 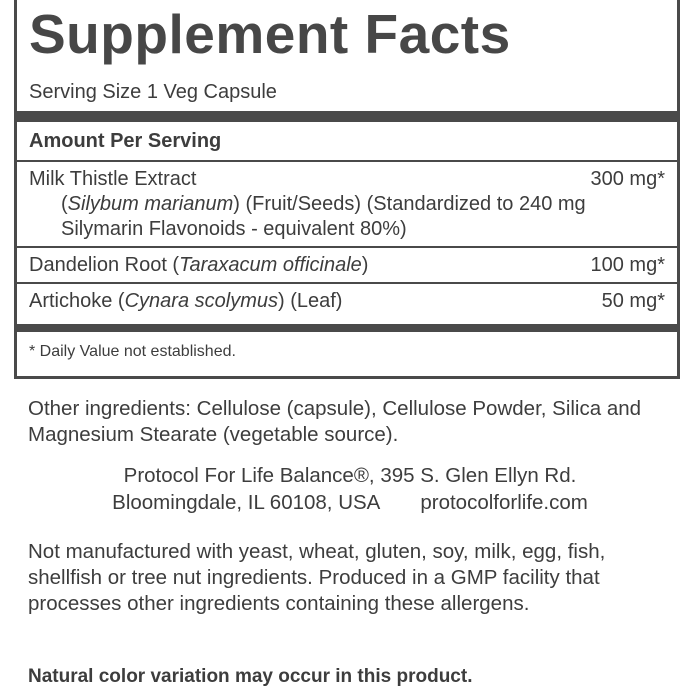 What do you see at coordinates (270, 34) in the screenshot?
I see `panel-title: Supplement Facts` at bounding box center [270, 34].